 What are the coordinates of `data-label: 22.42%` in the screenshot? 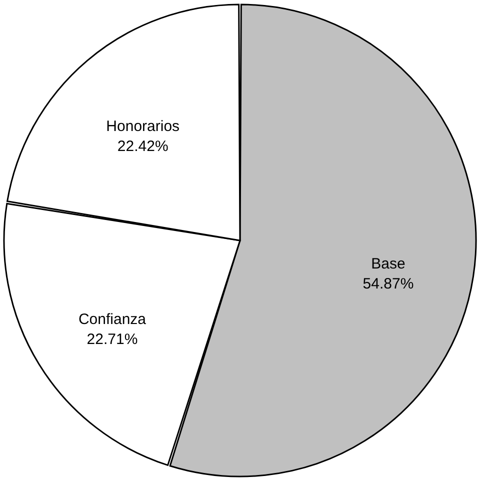 It's located at (142, 147).